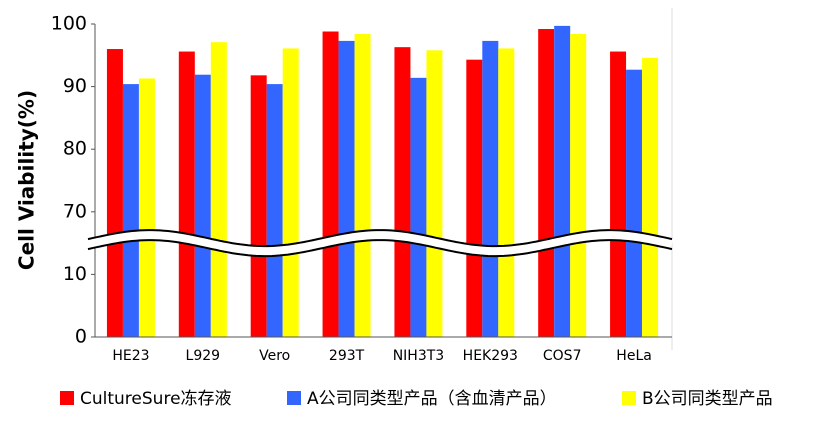  What do you see at coordinates (130, 356) in the screenshot?
I see `x-tick-label: HE23` at bounding box center [130, 356].